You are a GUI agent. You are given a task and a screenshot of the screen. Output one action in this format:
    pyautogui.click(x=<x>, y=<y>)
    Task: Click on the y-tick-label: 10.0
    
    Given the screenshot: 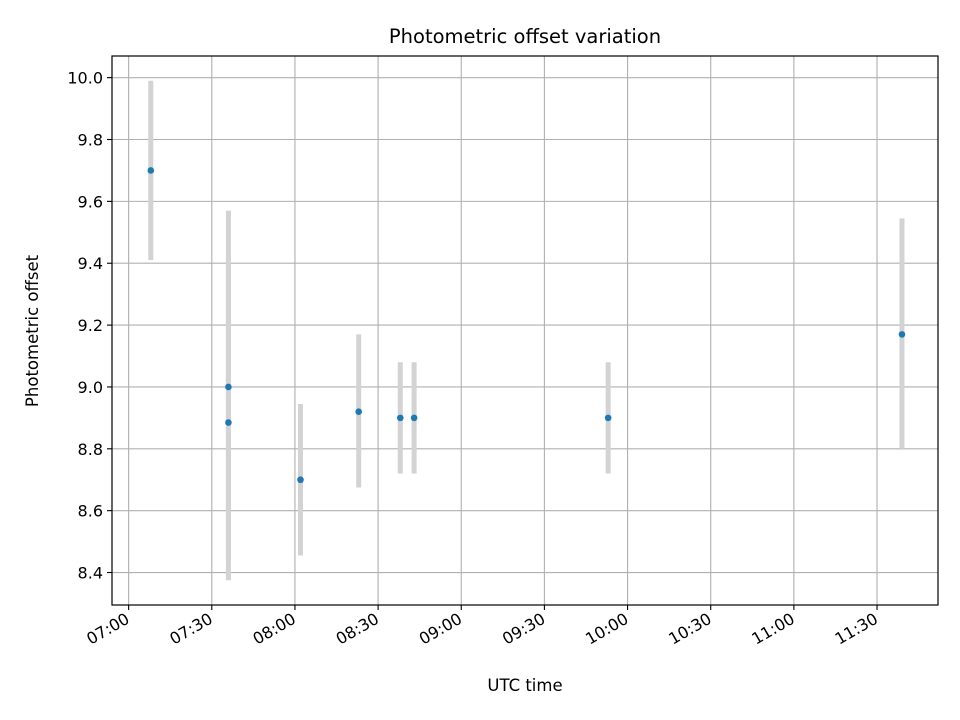 What is the action you would take?
    pyautogui.click(x=85, y=78)
    